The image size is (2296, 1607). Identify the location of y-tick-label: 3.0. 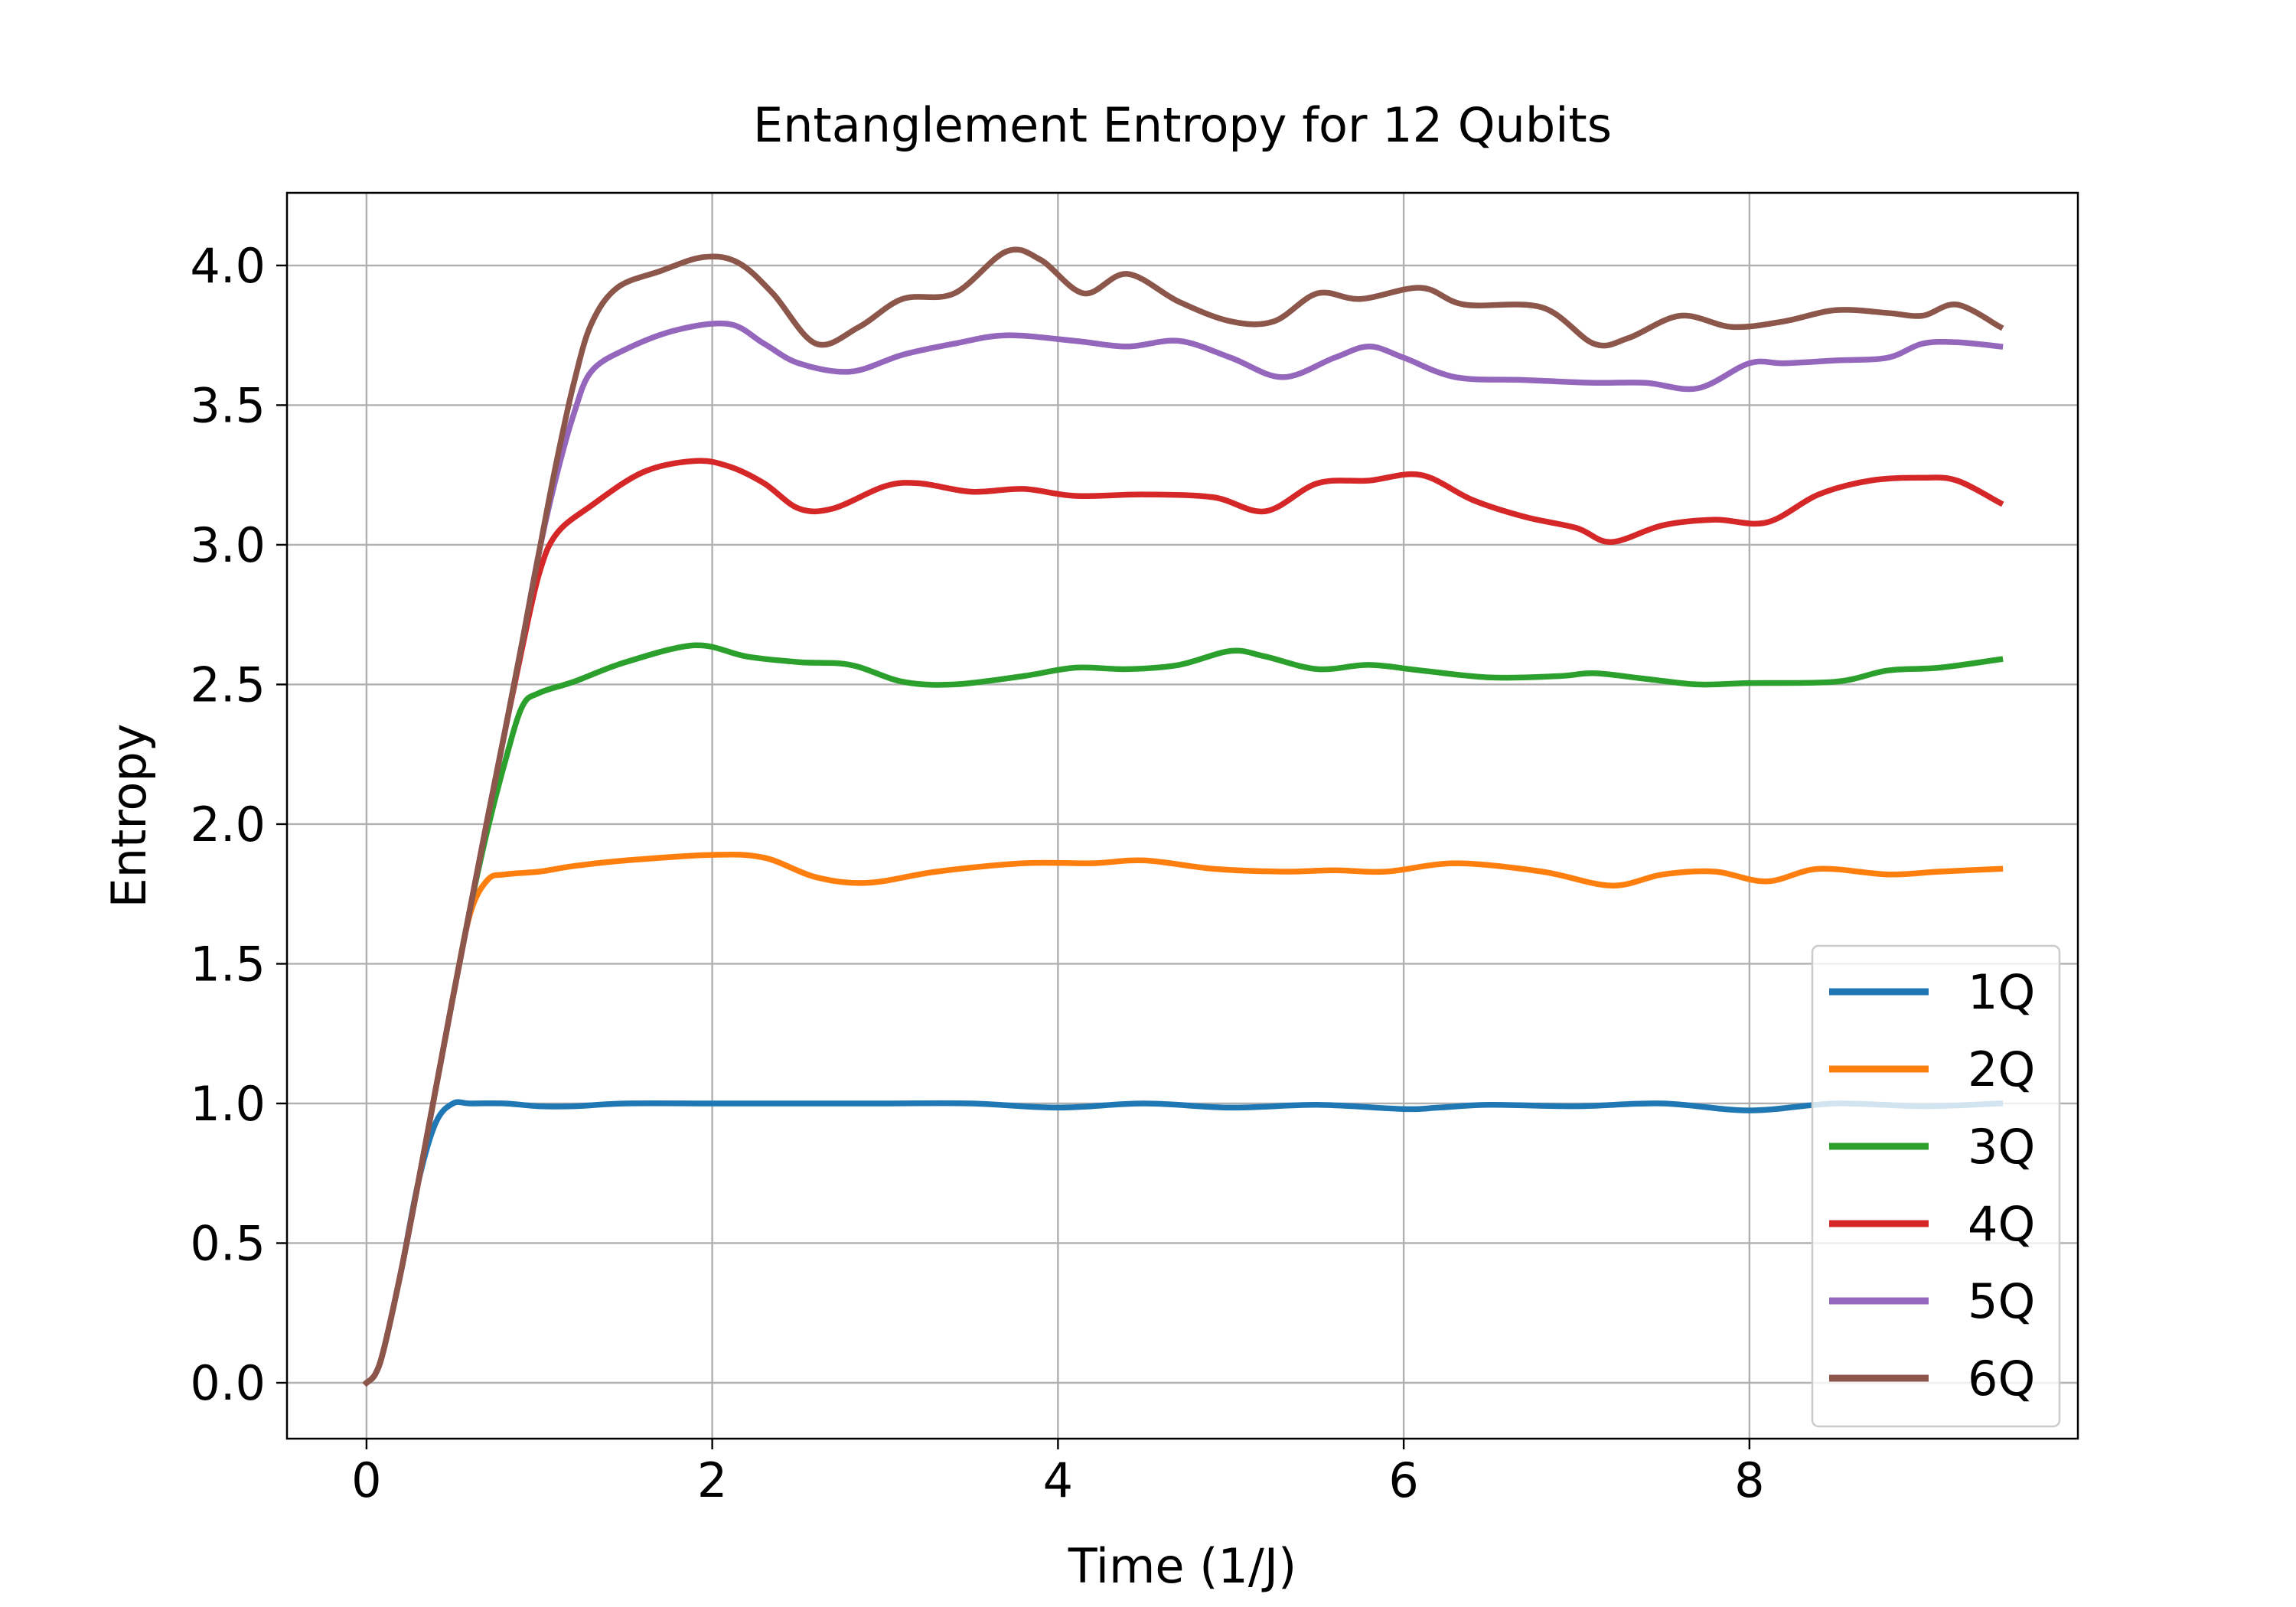
(228, 545).